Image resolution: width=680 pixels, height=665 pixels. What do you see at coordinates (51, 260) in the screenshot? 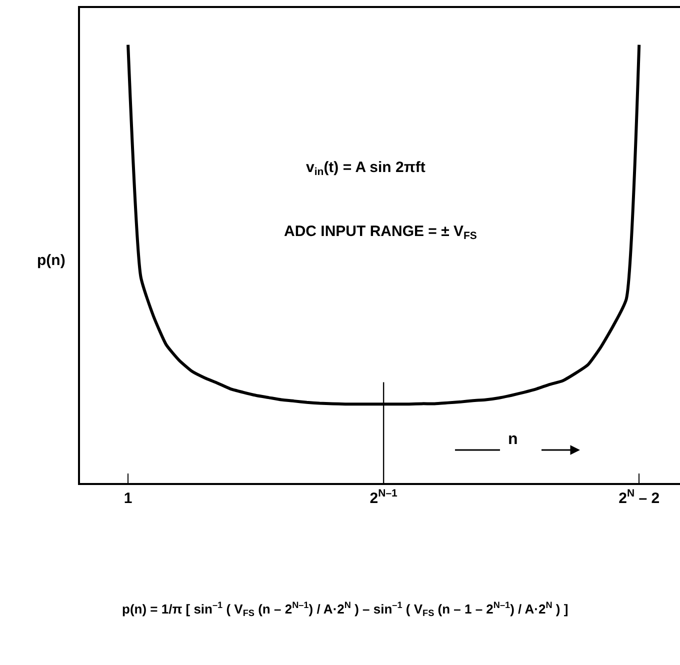
I see `y-axis-title: p(n)` at bounding box center [51, 260].